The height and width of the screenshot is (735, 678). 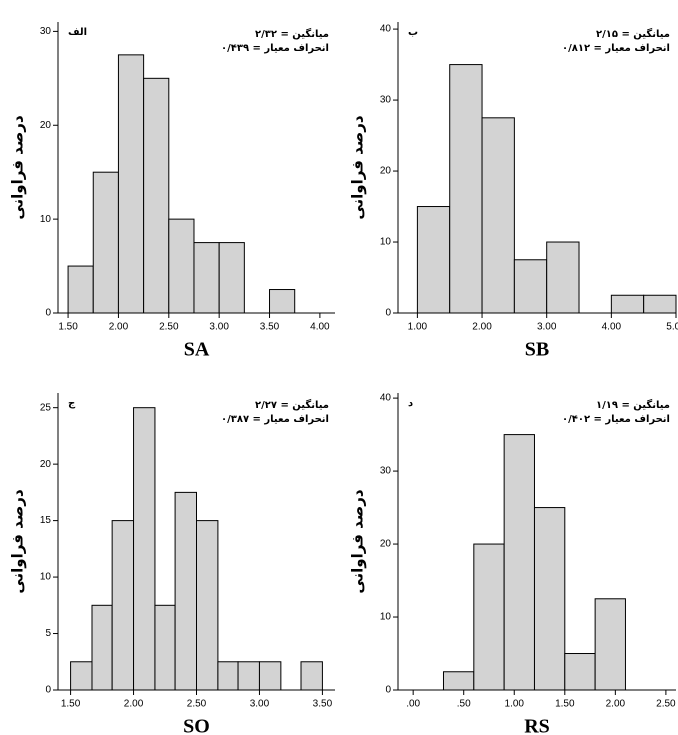 I want to click on y-tick-label: 15, so click(x=46, y=520).